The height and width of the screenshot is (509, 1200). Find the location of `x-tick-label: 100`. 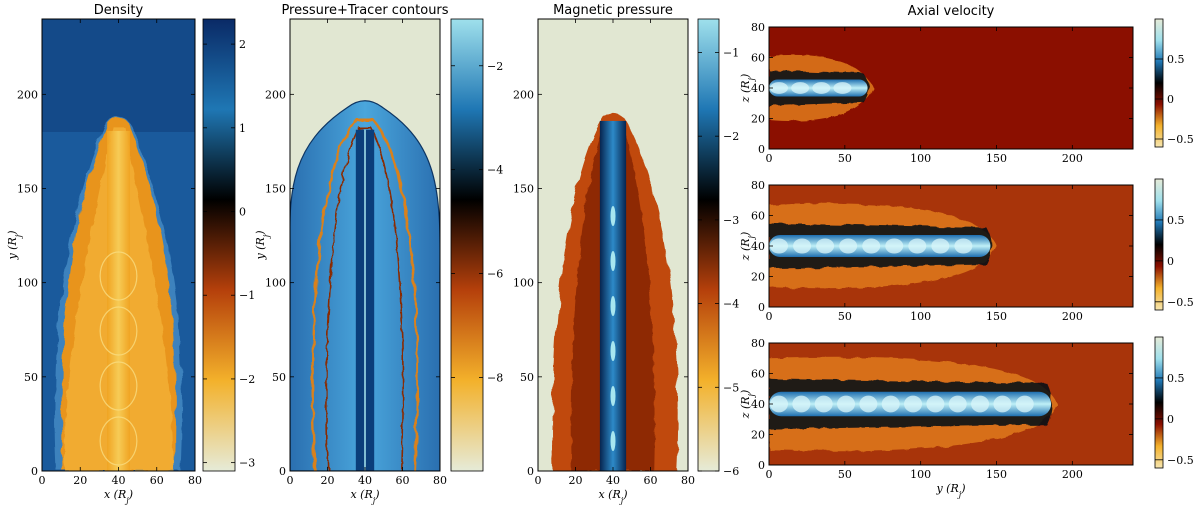

x-tick-label: 100 is located at coordinates (920, 158).